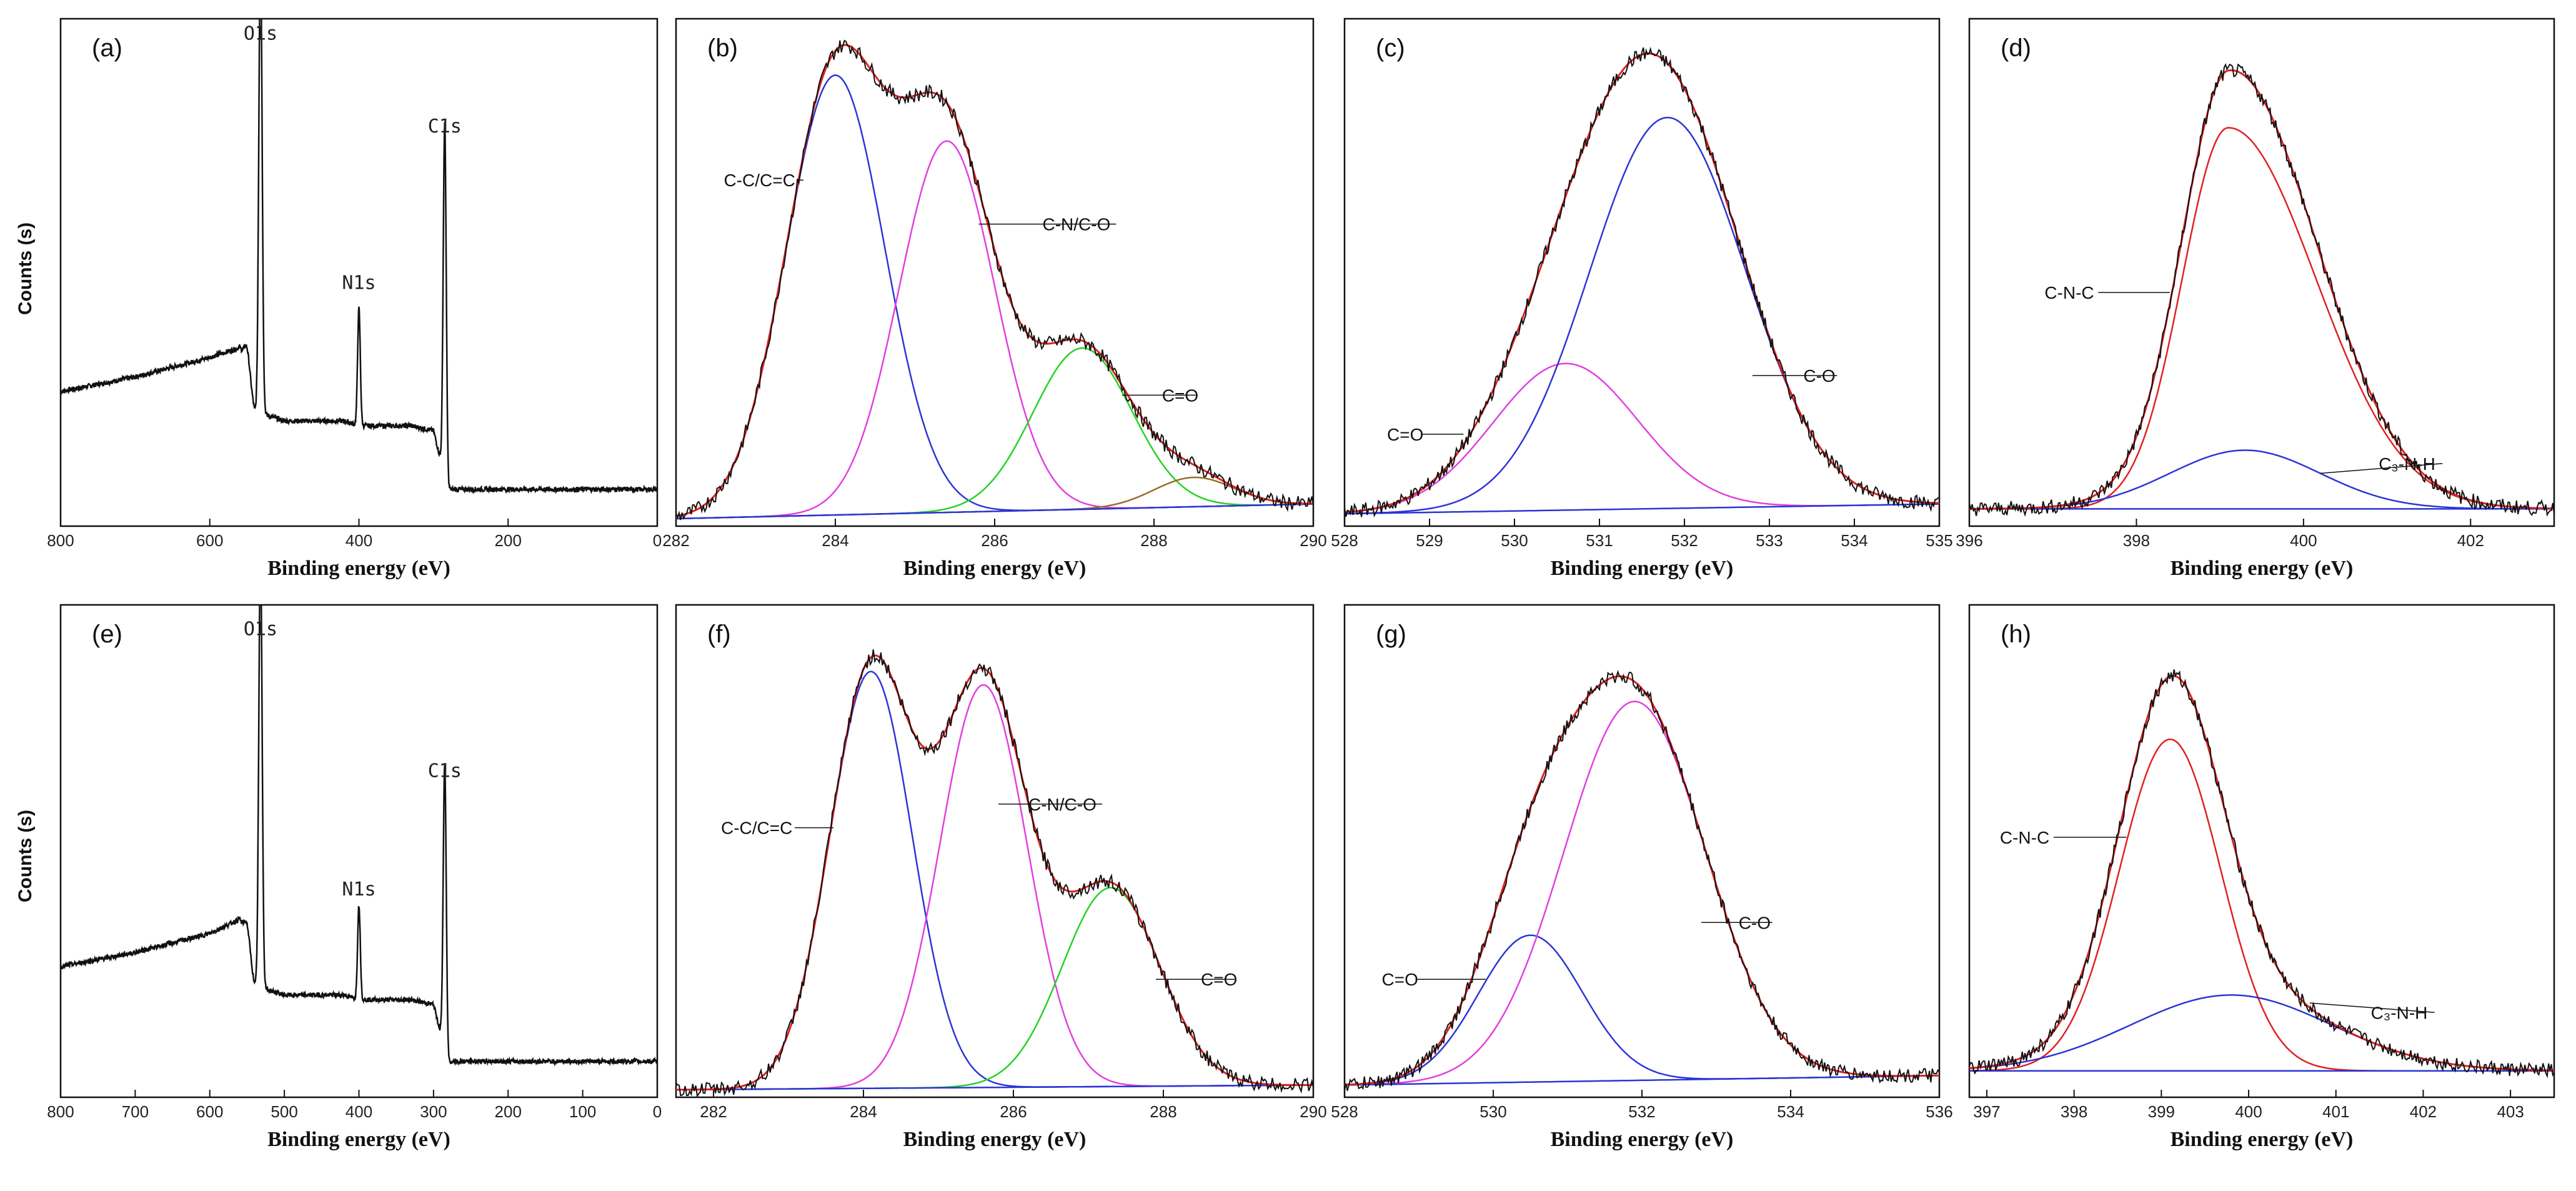 The image size is (2576, 1191). What do you see at coordinates (759, 180) in the screenshot?
I see `annotation-label: C-C/C=C` at bounding box center [759, 180].